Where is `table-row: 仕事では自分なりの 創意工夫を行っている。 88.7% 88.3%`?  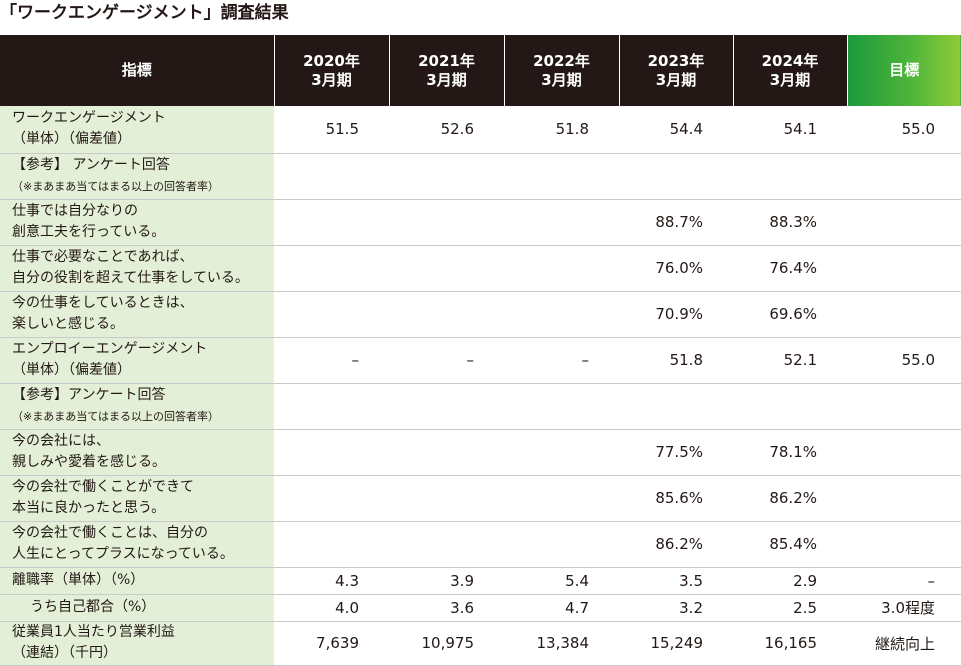
table-row: 仕事では自分なりの 創意工夫を行っている。 88.7% 88.3% is located at coordinates (480, 222).